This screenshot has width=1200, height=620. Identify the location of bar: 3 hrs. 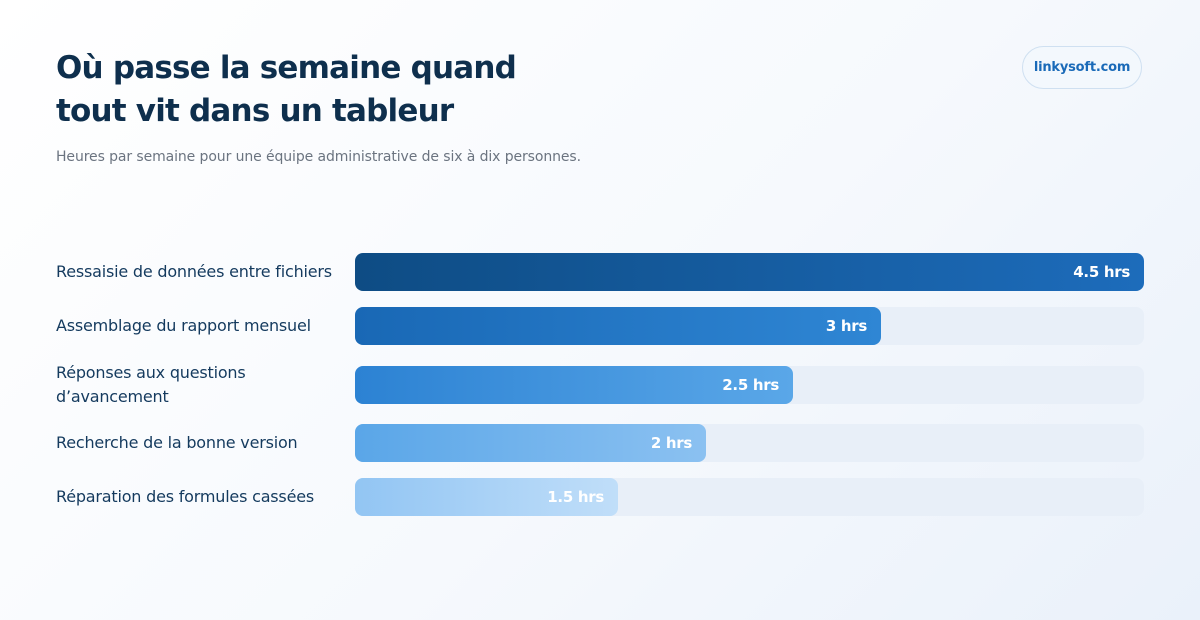
(618, 326).